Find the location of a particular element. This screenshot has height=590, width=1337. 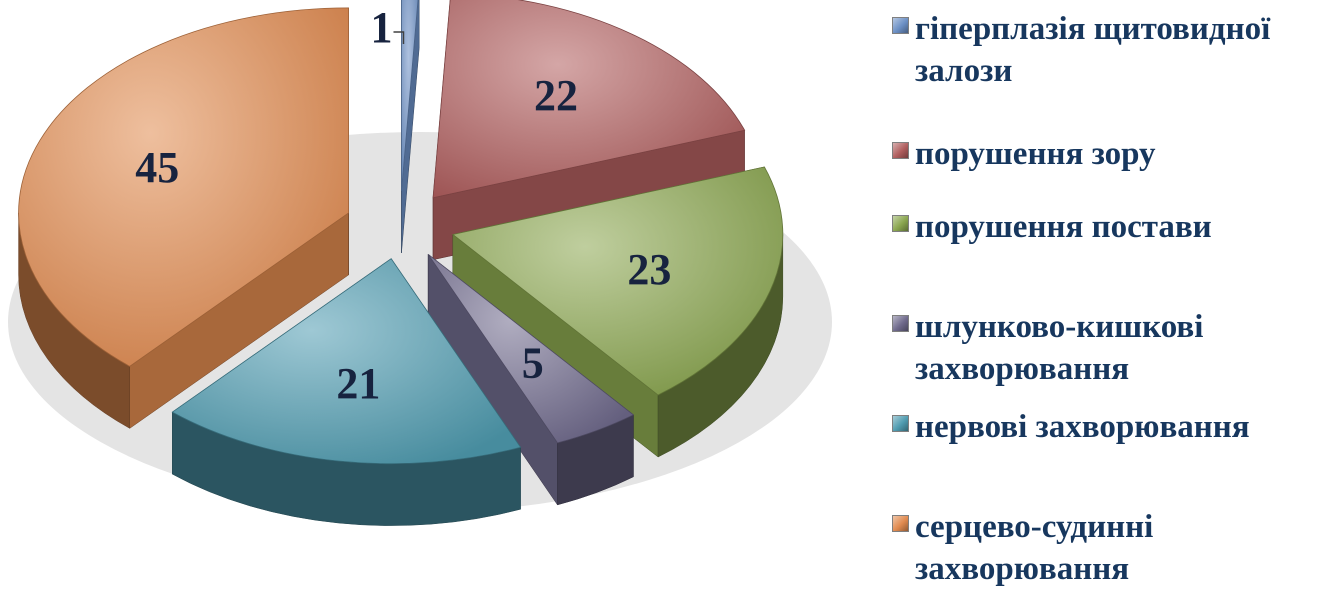

data-label: 5 is located at coordinates (533, 363).